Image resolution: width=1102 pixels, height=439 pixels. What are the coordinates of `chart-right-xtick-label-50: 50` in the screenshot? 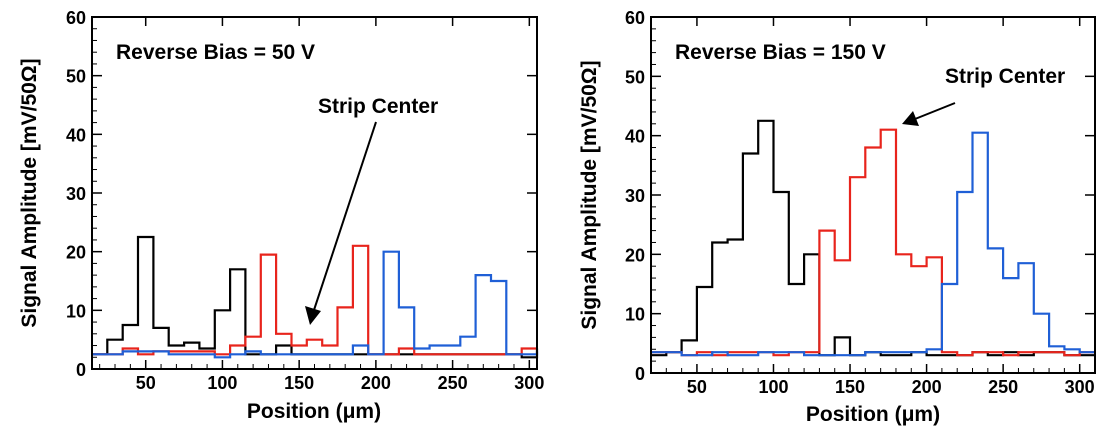 It's located at (697, 387).